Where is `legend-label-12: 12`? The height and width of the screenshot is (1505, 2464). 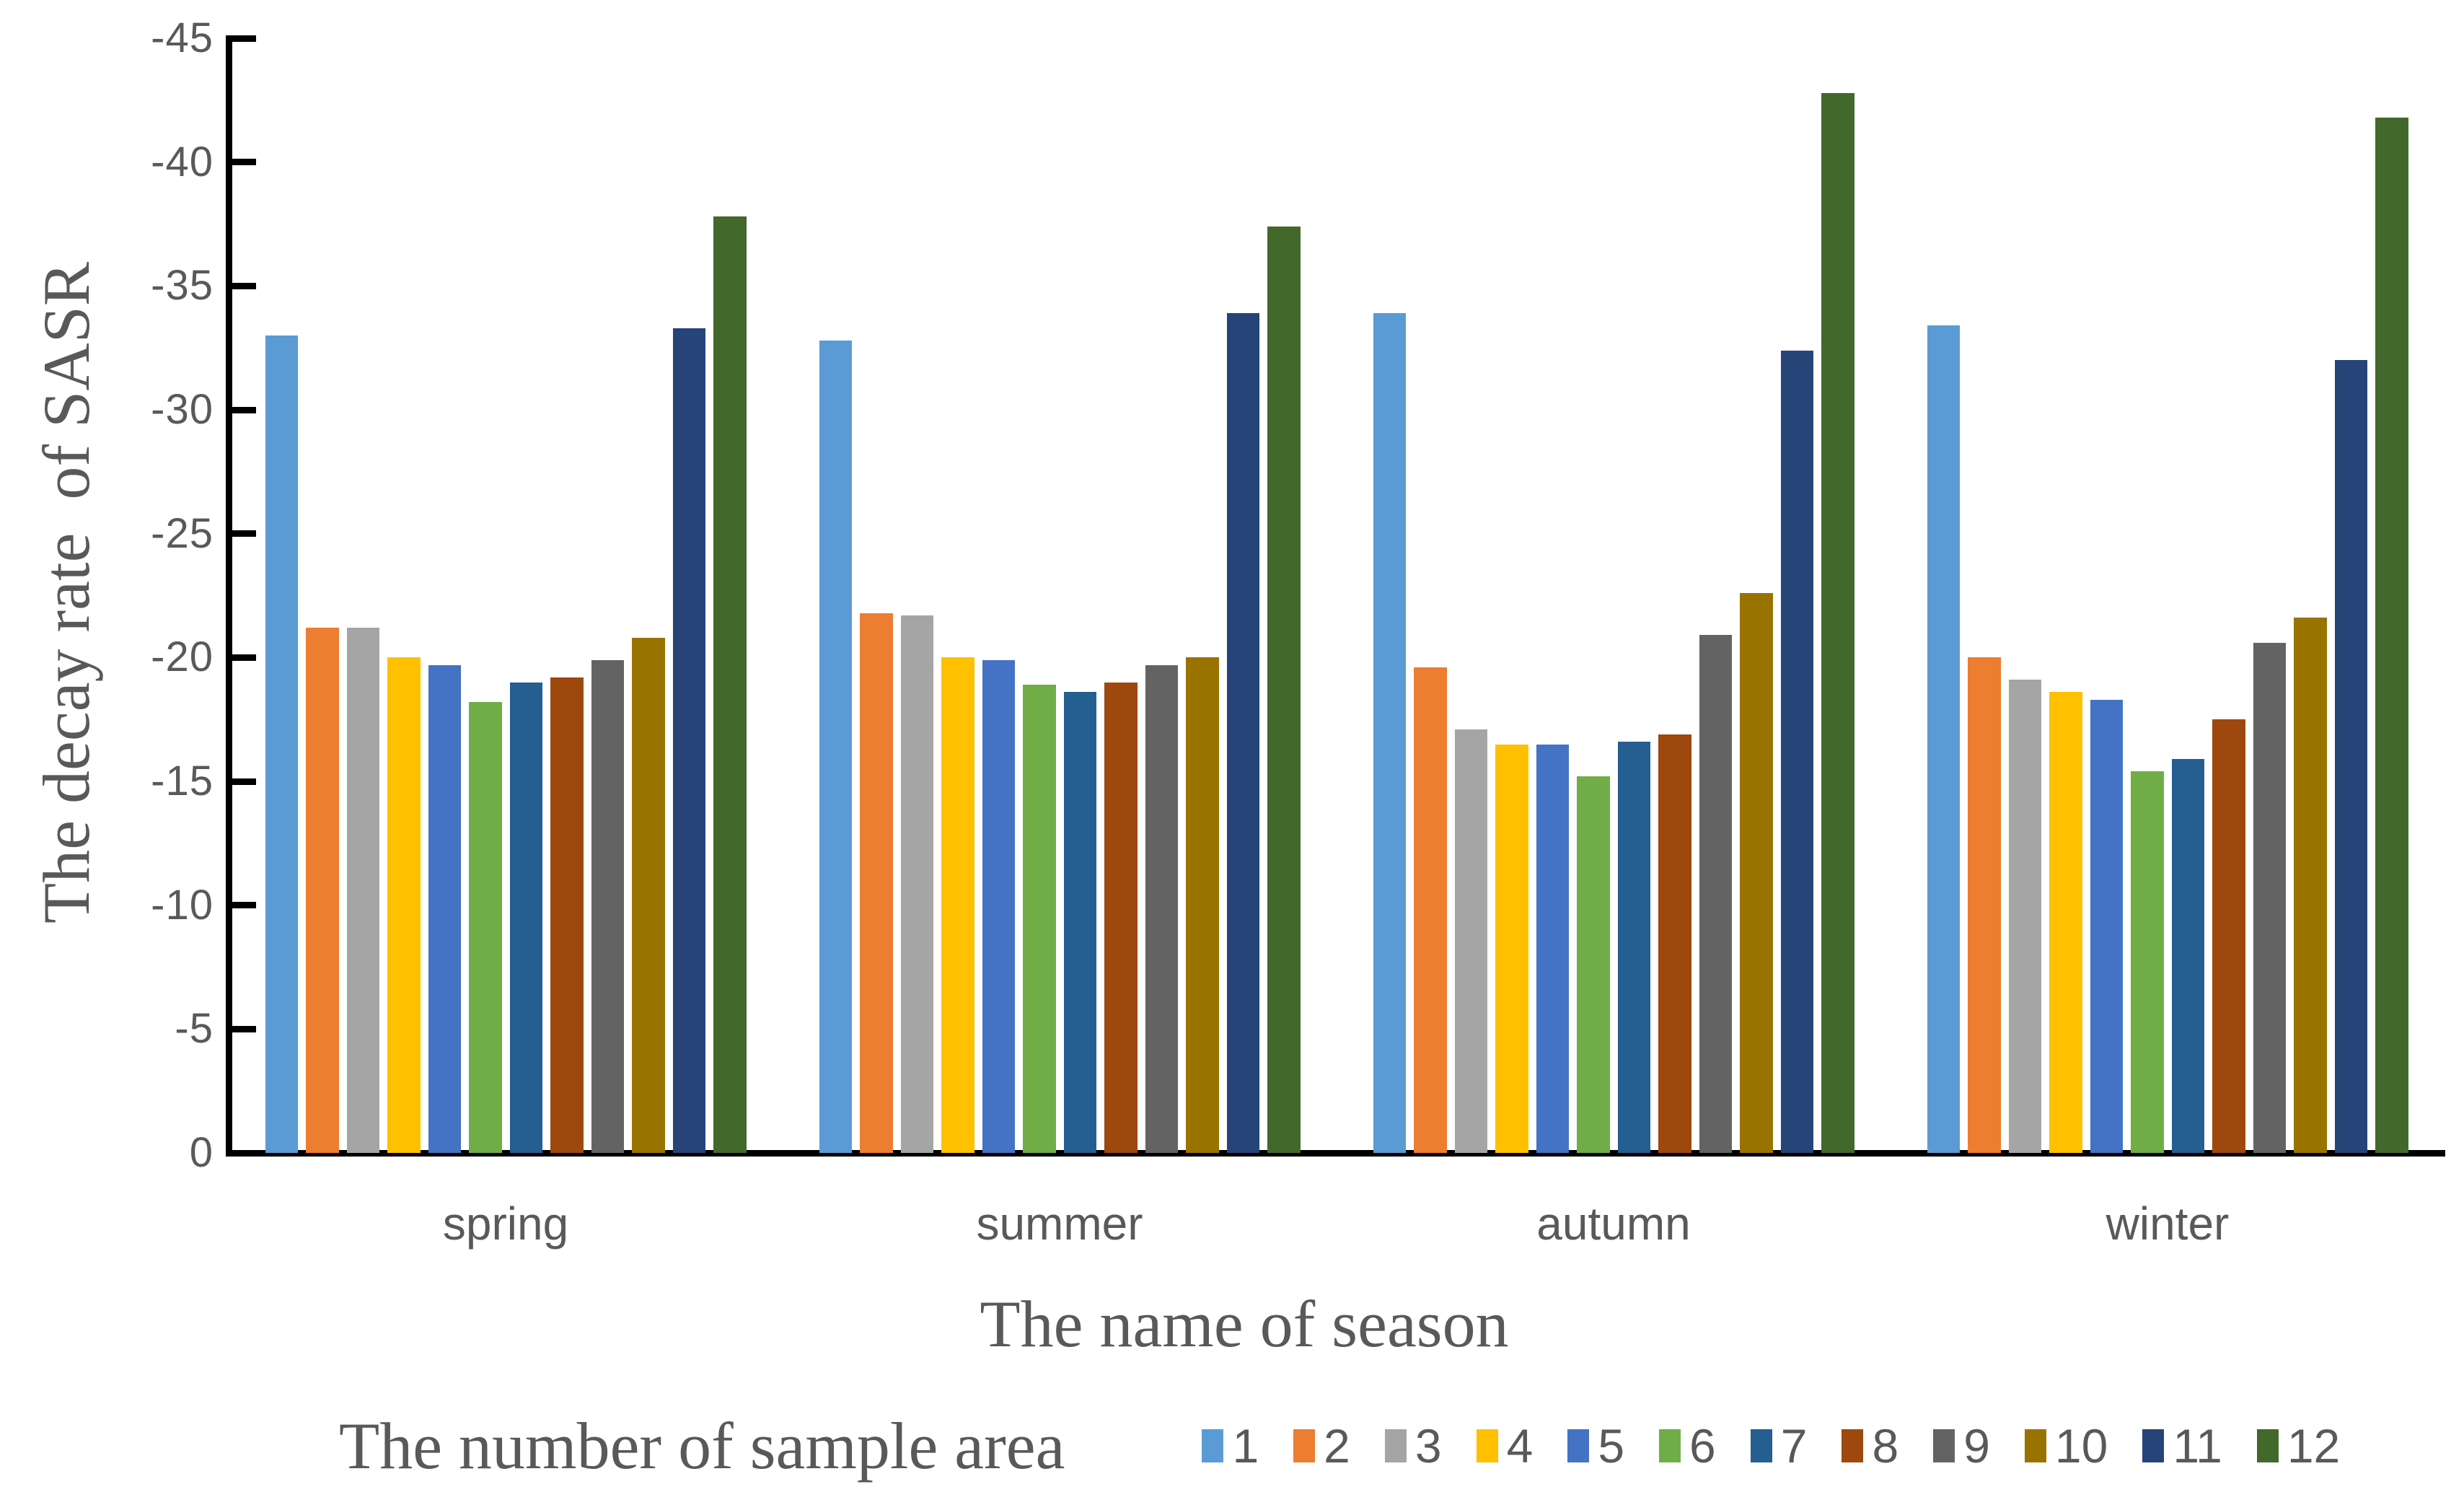
legend-label-12: 12 is located at coordinates (2314, 1446).